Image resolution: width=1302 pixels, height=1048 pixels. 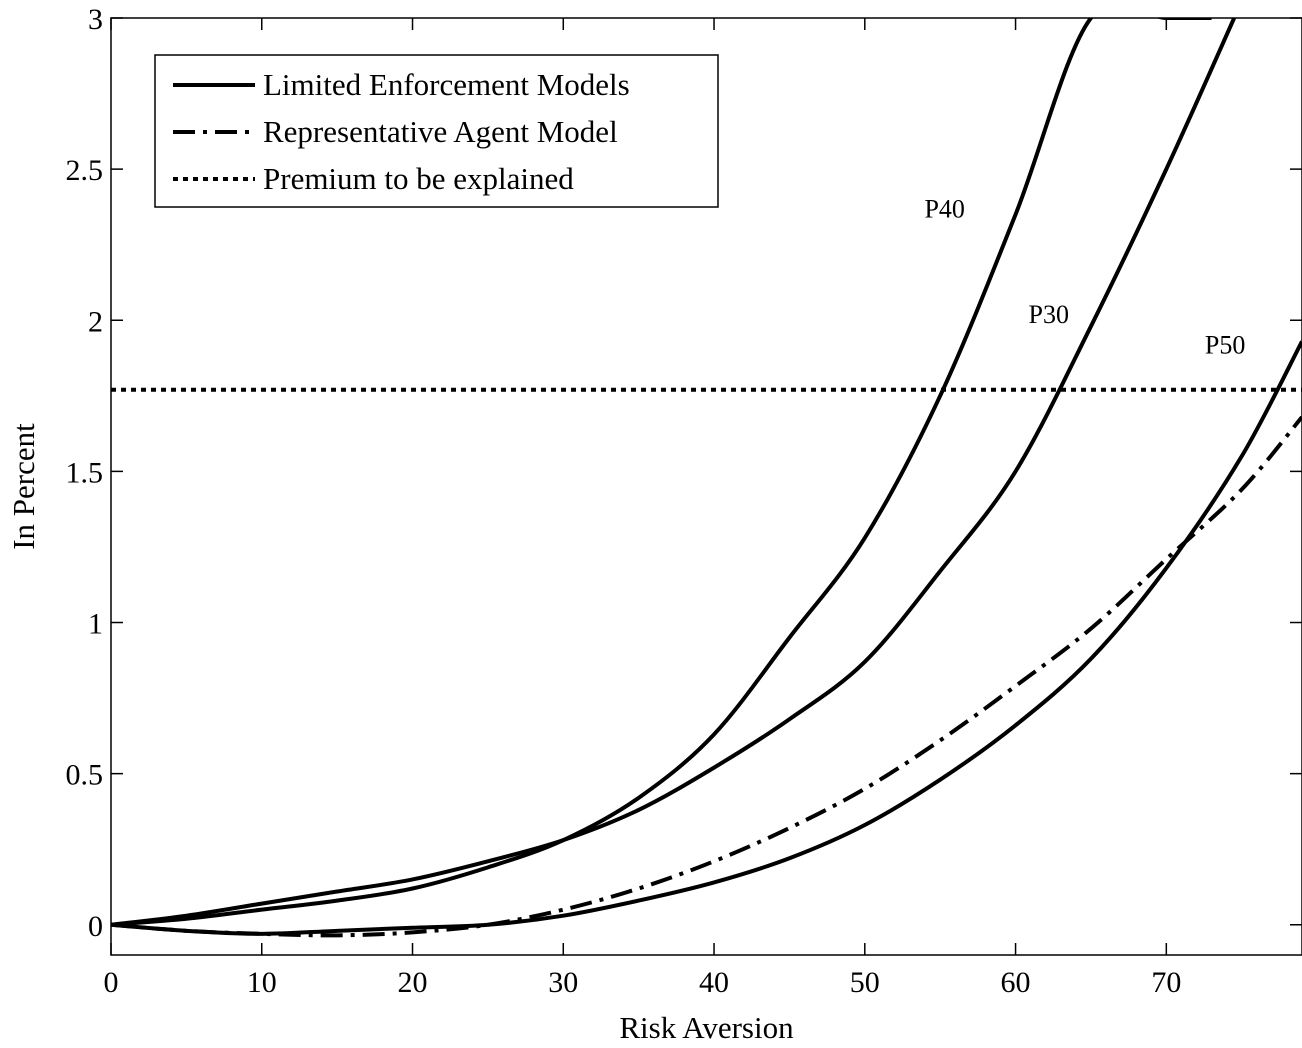 What do you see at coordinates (95, 321) in the screenshot?
I see `y-tick-label: 2` at bounding box center [95, 321].